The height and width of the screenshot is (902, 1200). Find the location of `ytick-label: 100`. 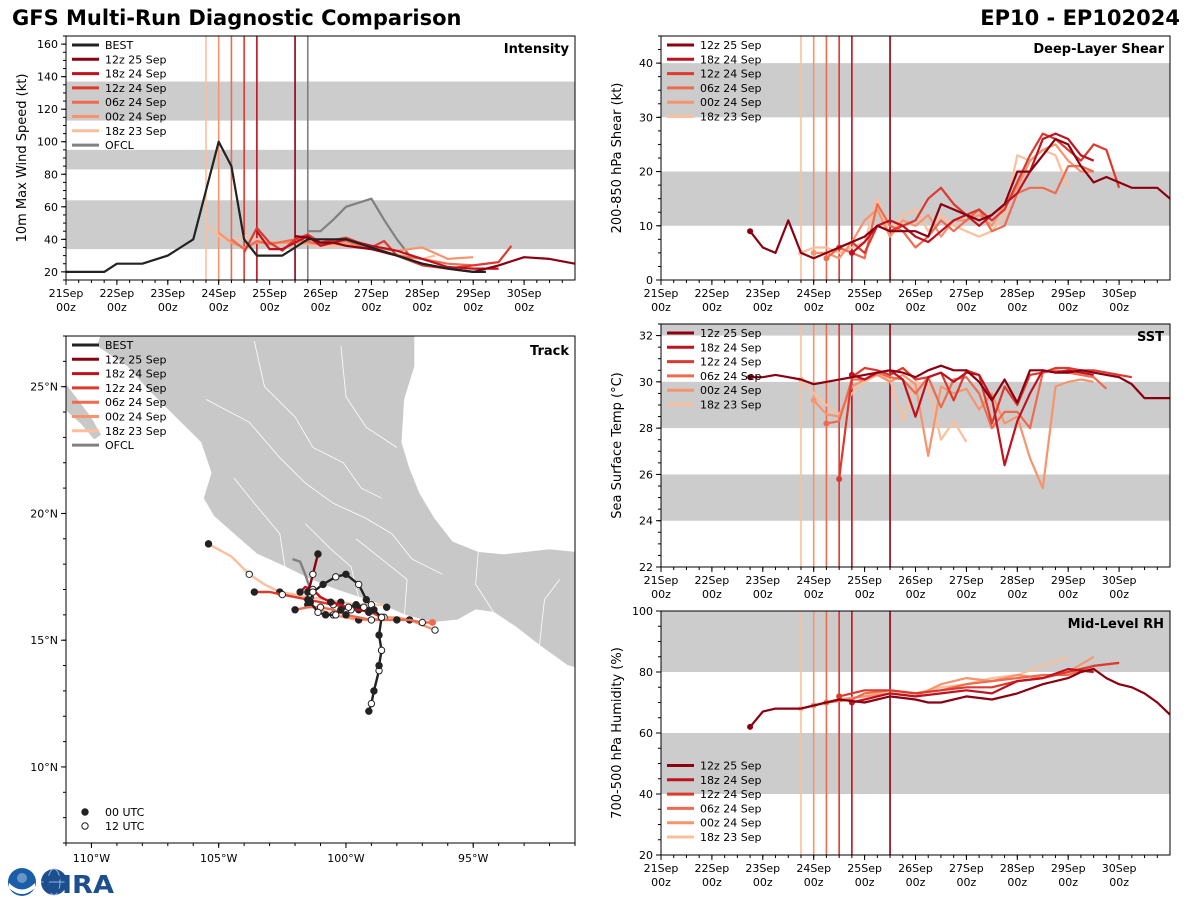

ytick-label: 100 is located at coordinates (642, 611).